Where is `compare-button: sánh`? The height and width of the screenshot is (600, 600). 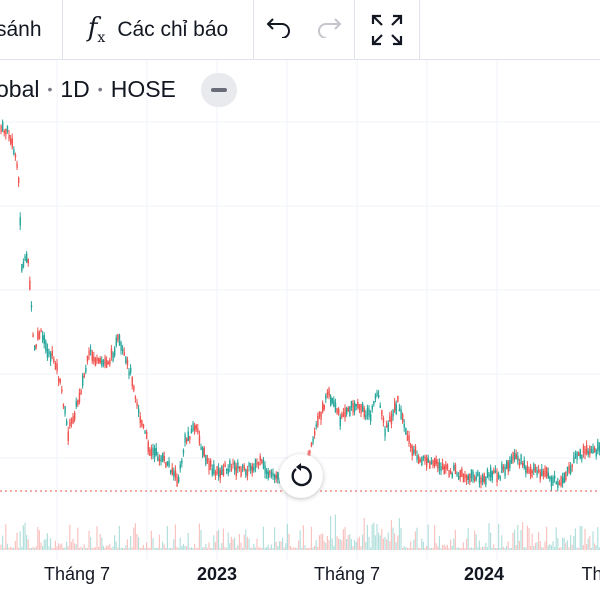 compare-button: sánh is located at coordinates (31, 30).